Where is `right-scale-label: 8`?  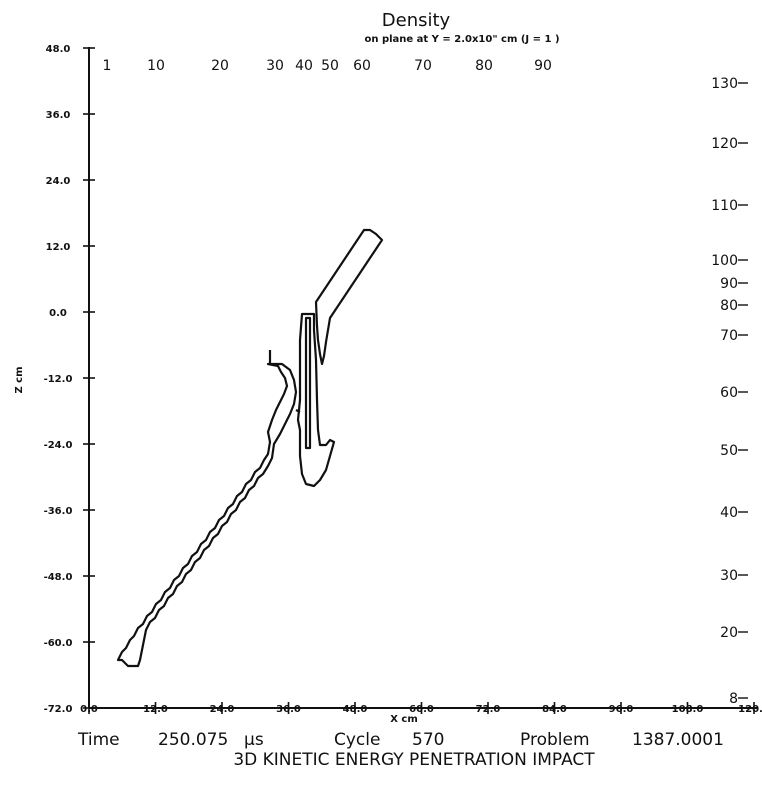 right-scale-label: 8 is located at coordinates (733, 699).